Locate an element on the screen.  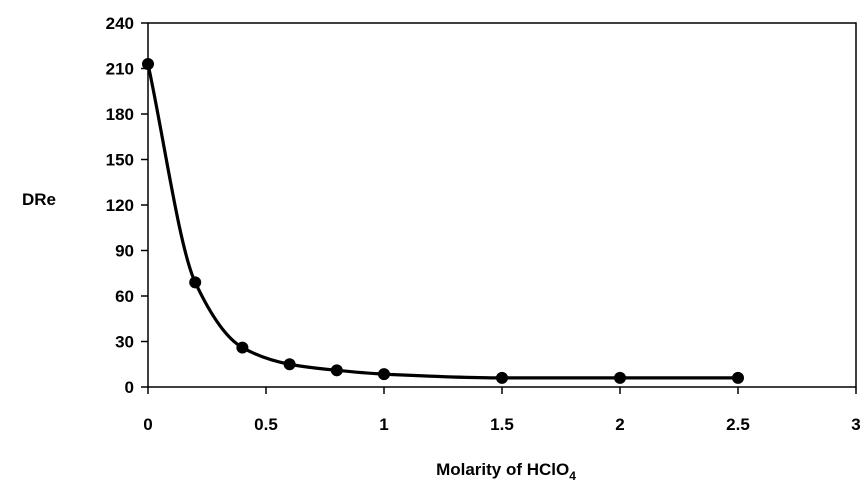
x-axis: 0 0.5 1 1.5 2 2.5 3 is located at coordinates (502, 410).